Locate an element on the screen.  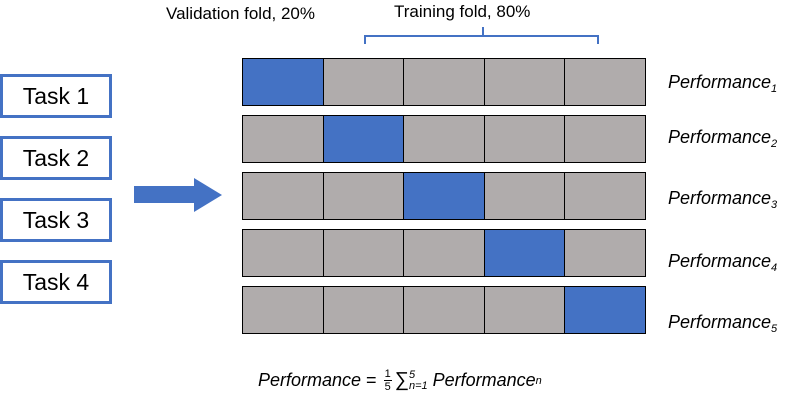
sigma-icon: ∑ is located at coordinates (401, 380).